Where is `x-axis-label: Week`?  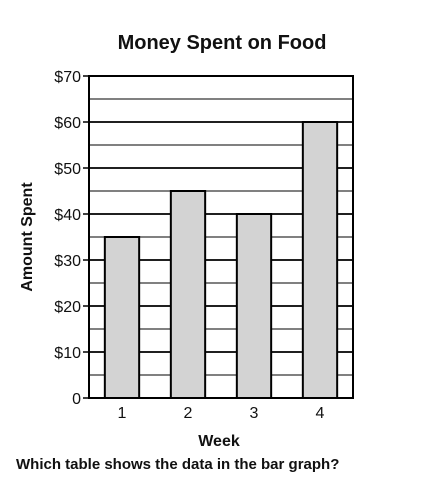 x-axis-label: Week is located at coordinates (219, 441).